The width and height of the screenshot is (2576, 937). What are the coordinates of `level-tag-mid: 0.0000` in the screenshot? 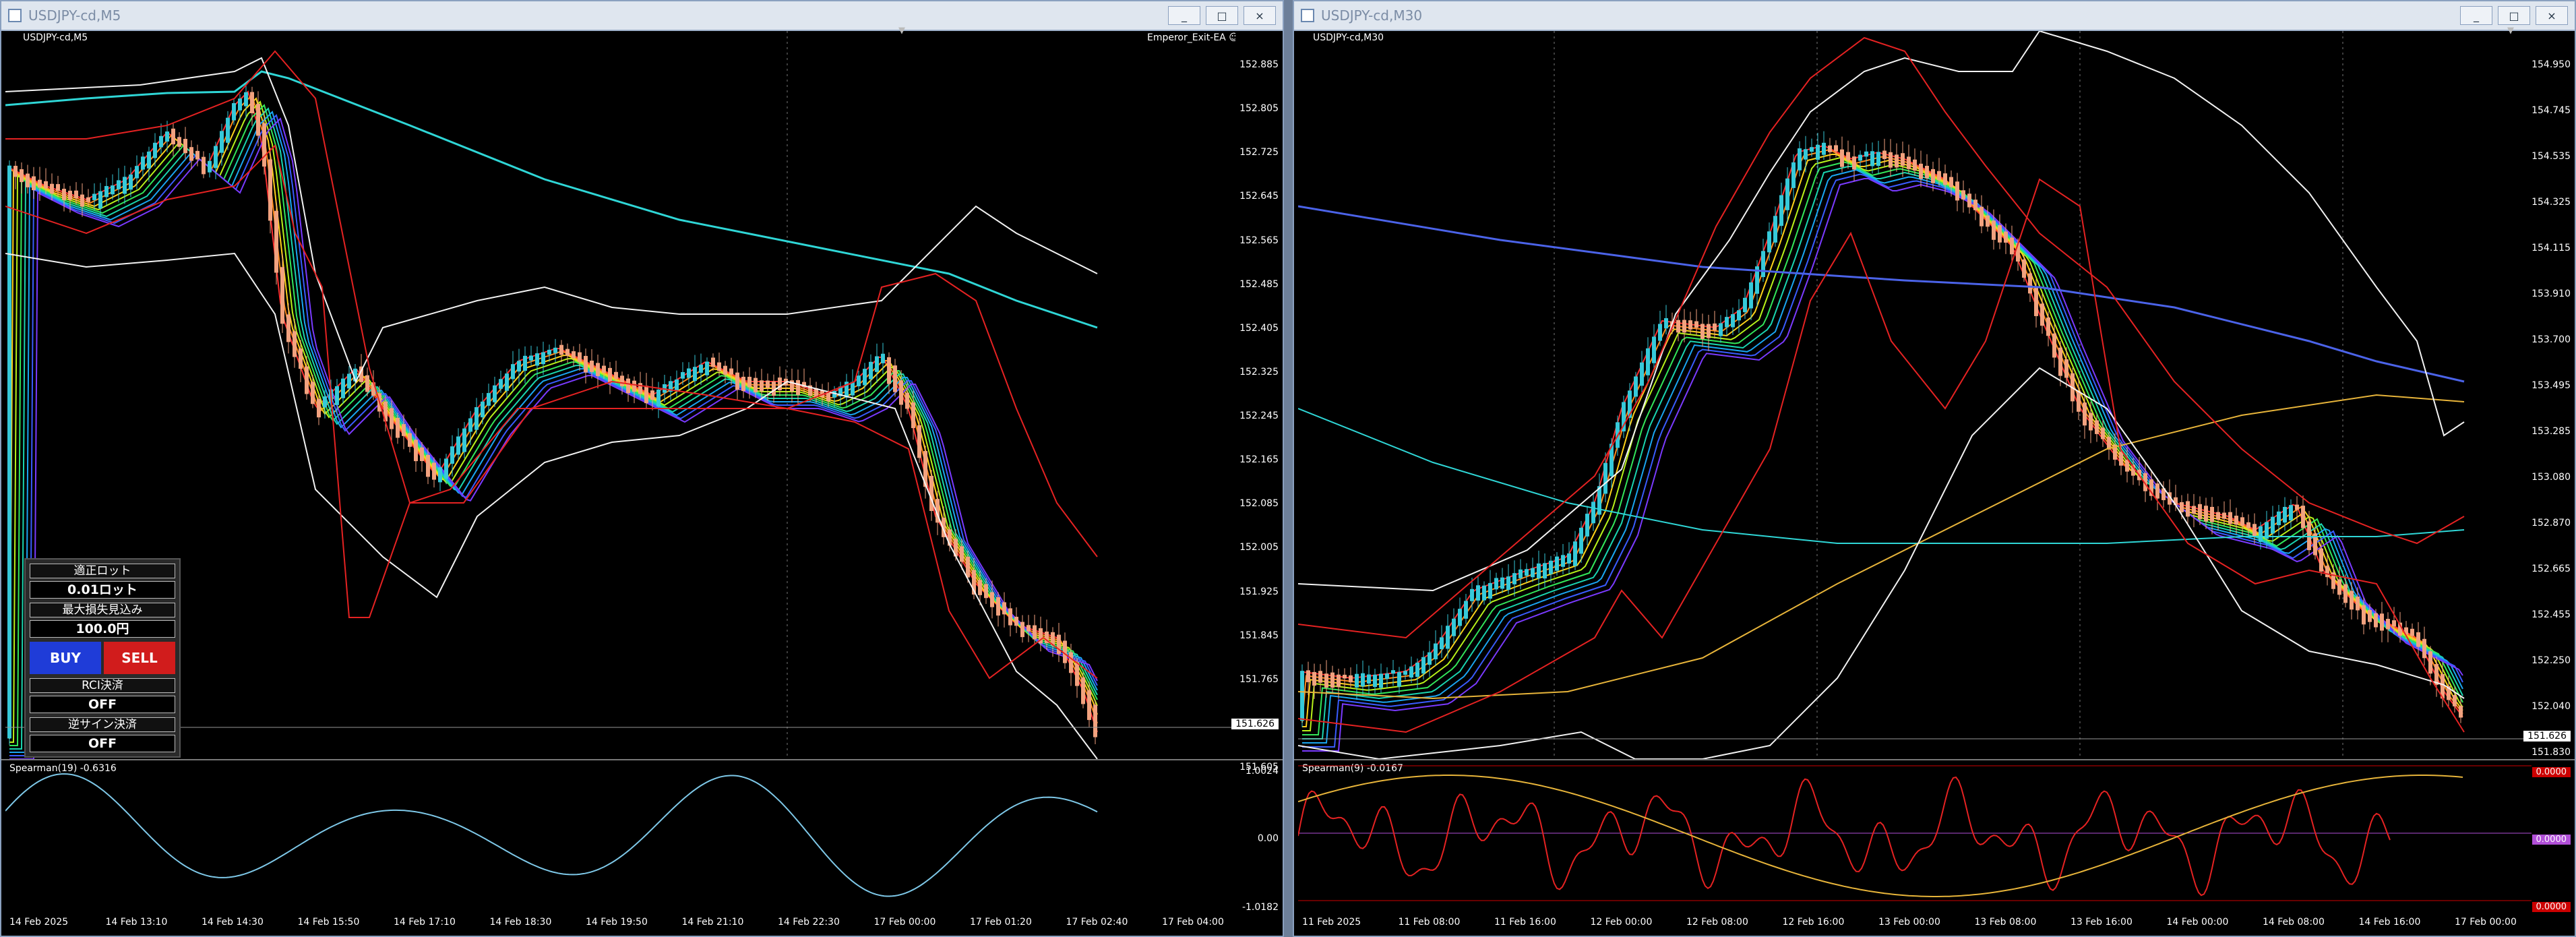 It's located at (2551, 840).